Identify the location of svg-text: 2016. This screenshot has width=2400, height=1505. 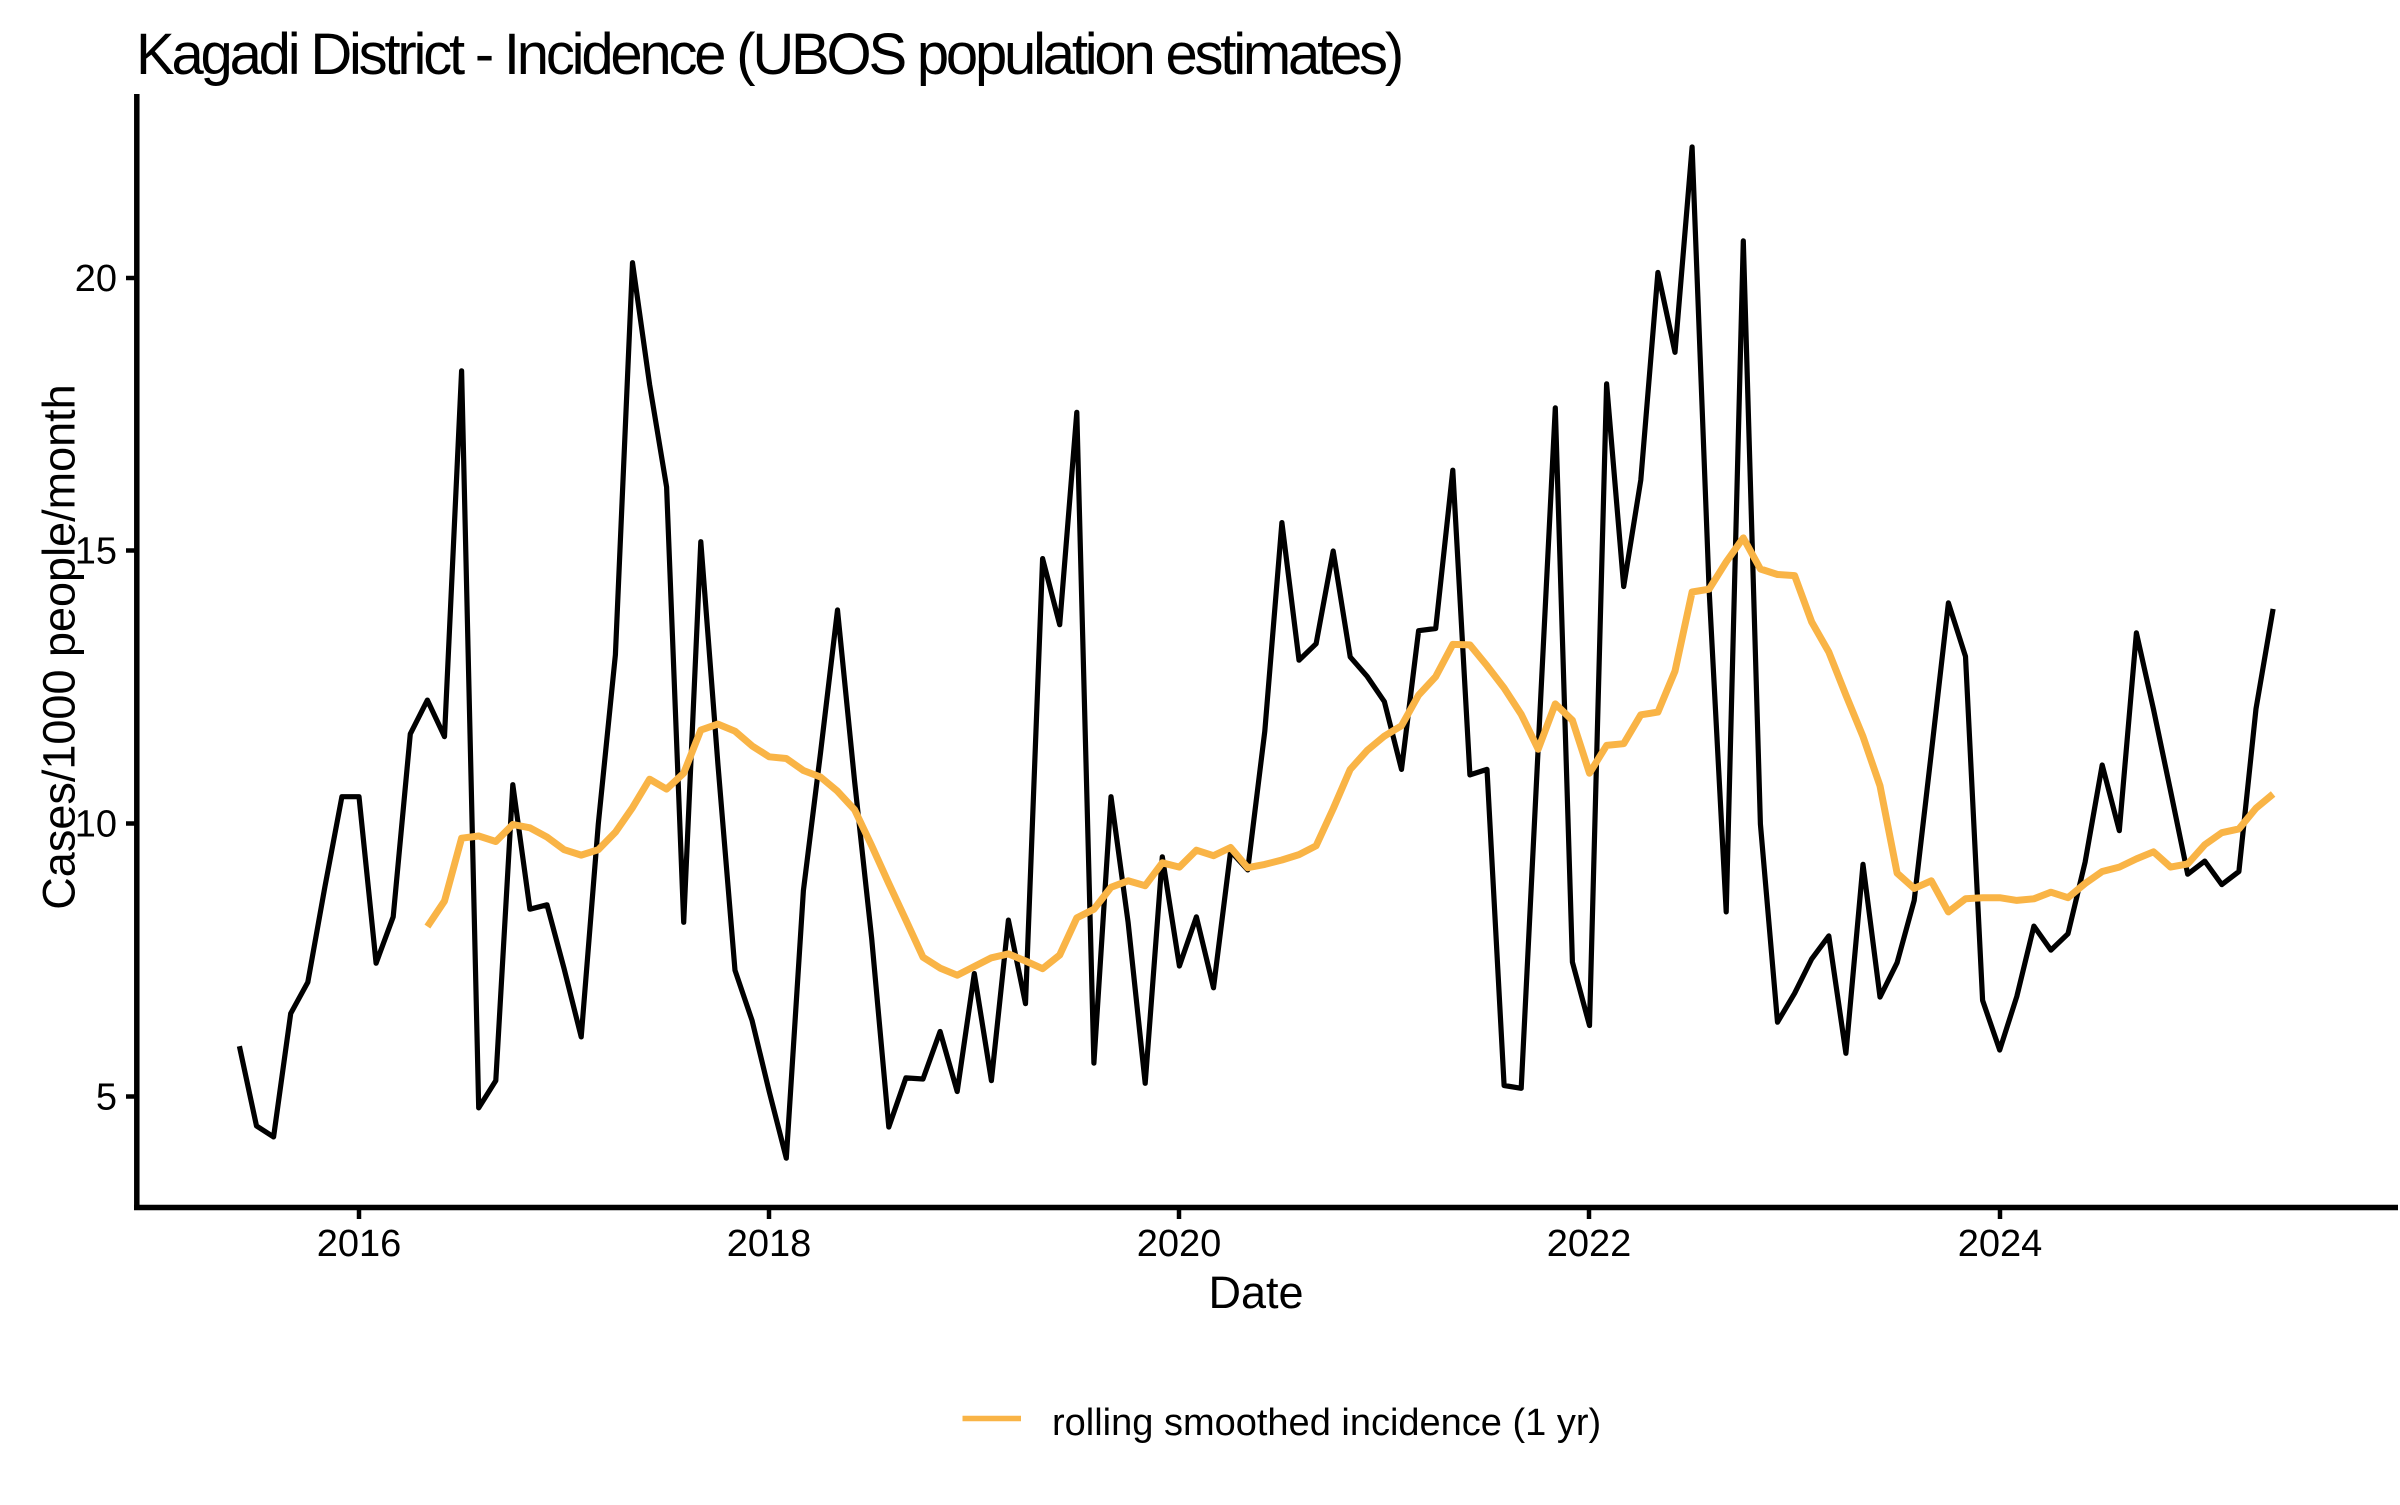
(359, 1244).